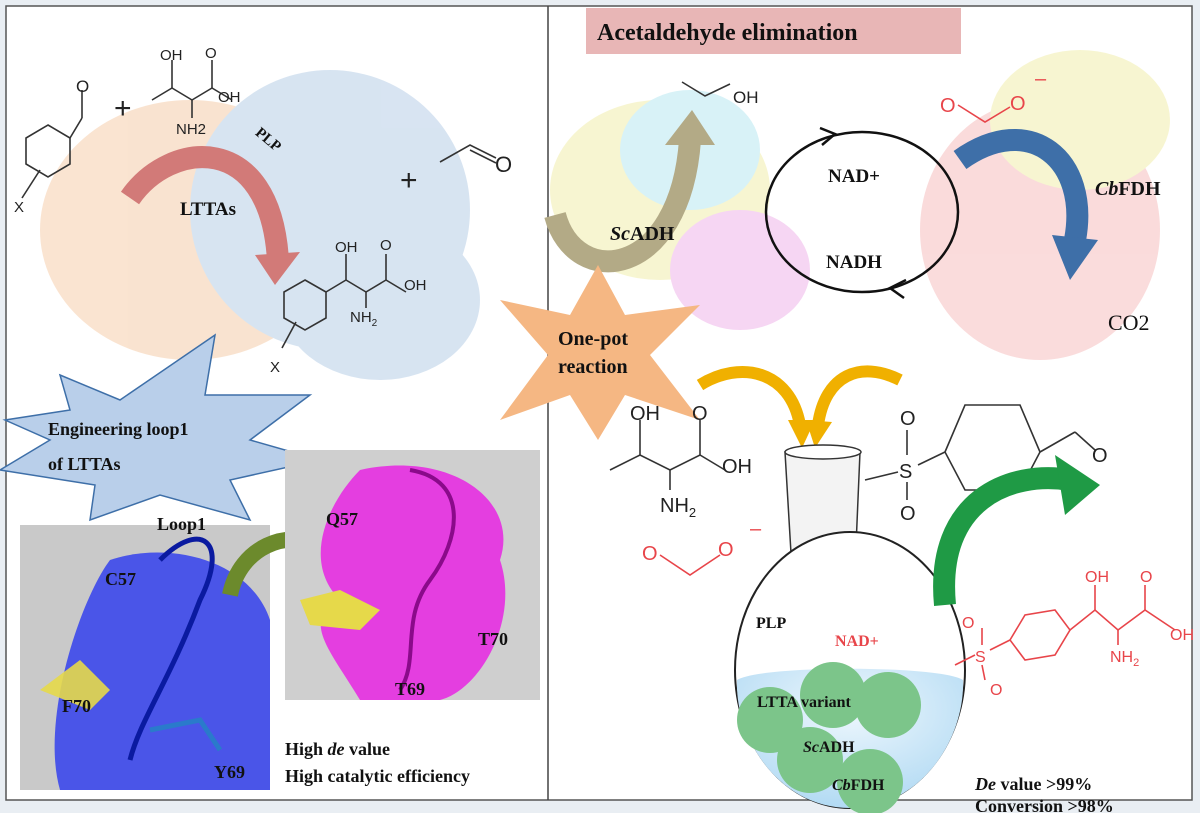 Image resolution: width=1200 pixels, height=813 pixels. Describe the element at coordinates (1129, 322) in the screenshot. I see `co2-label: CO2` at that location.